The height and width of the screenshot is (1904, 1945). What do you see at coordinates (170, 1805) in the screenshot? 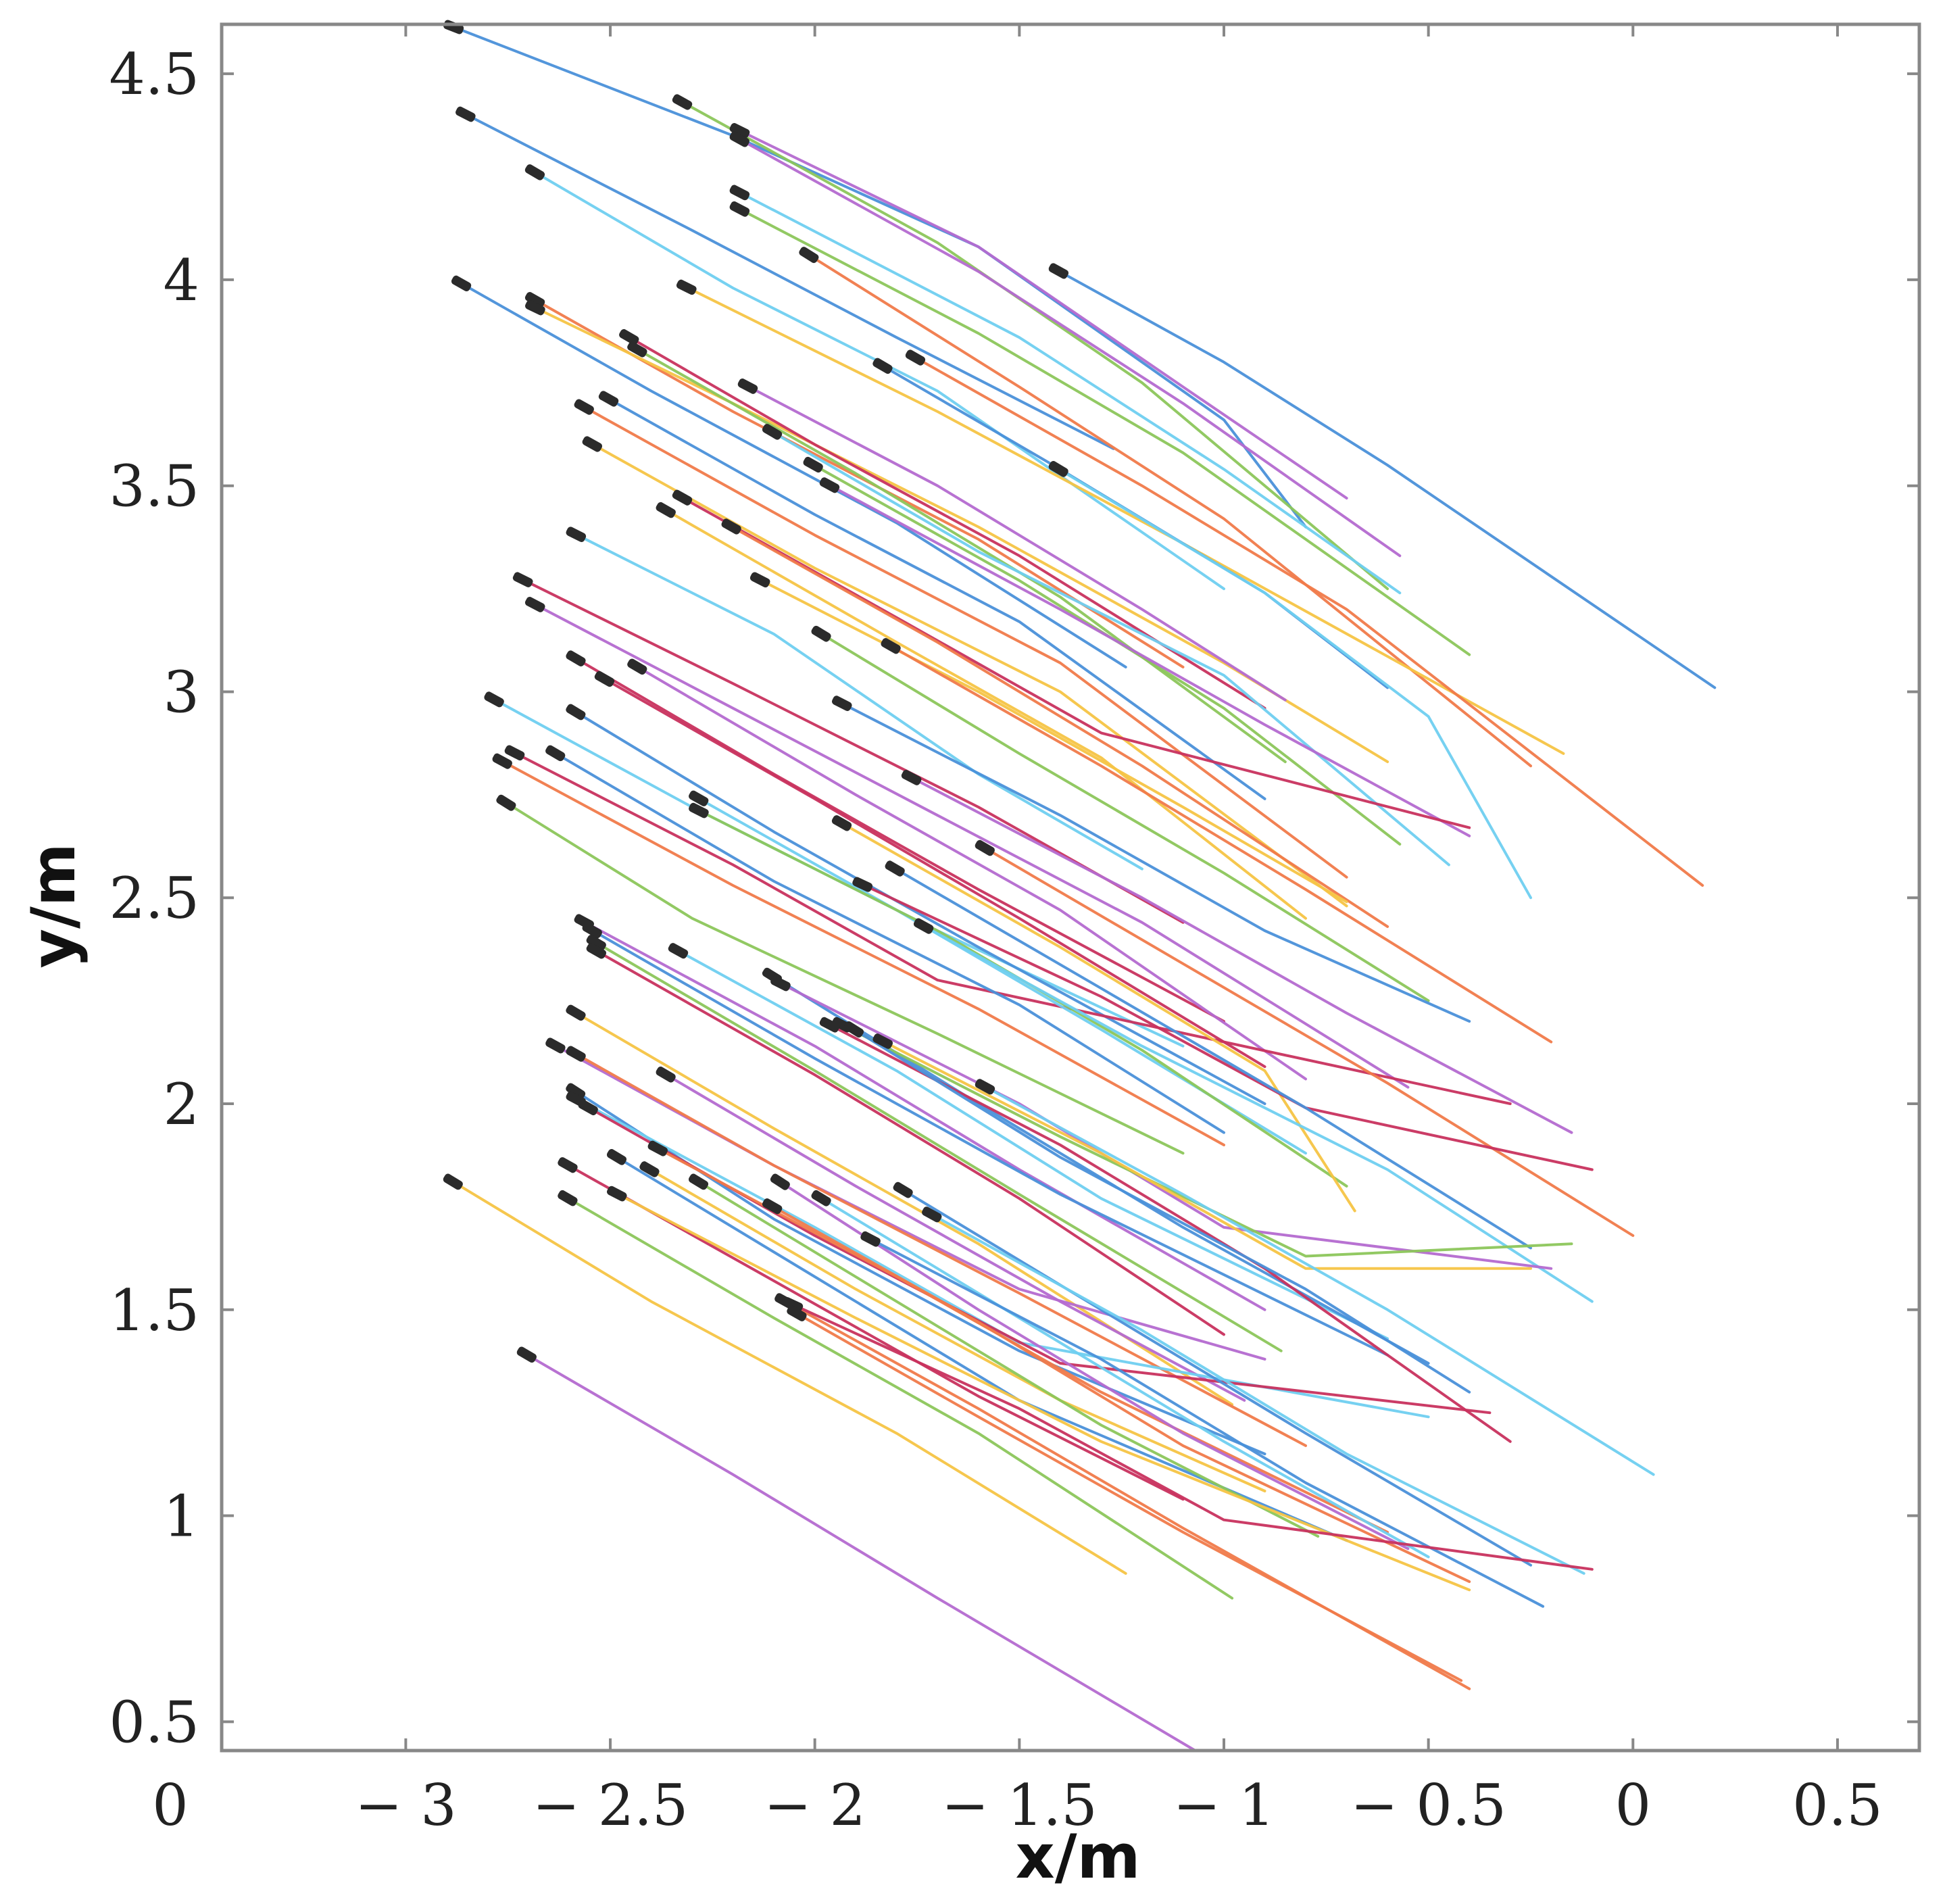
I see `origin-corner-label: 0` at bounding box center [170, 1805].